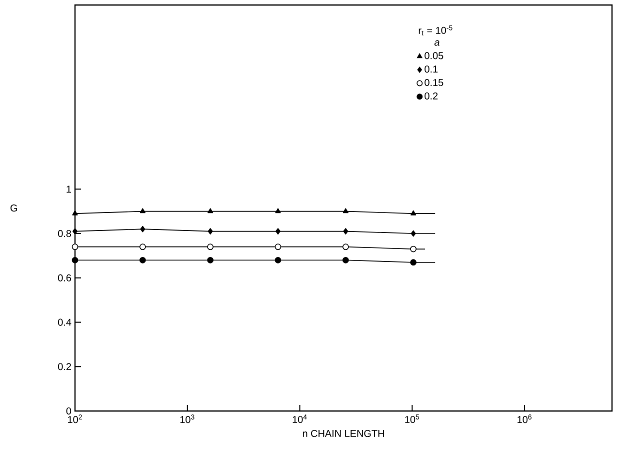 The width and height of the screenshot is (618, 465). Describe the element at coordinates (65, 322) in the screenshot. I see `y-tick-label: 0.4` at that location.